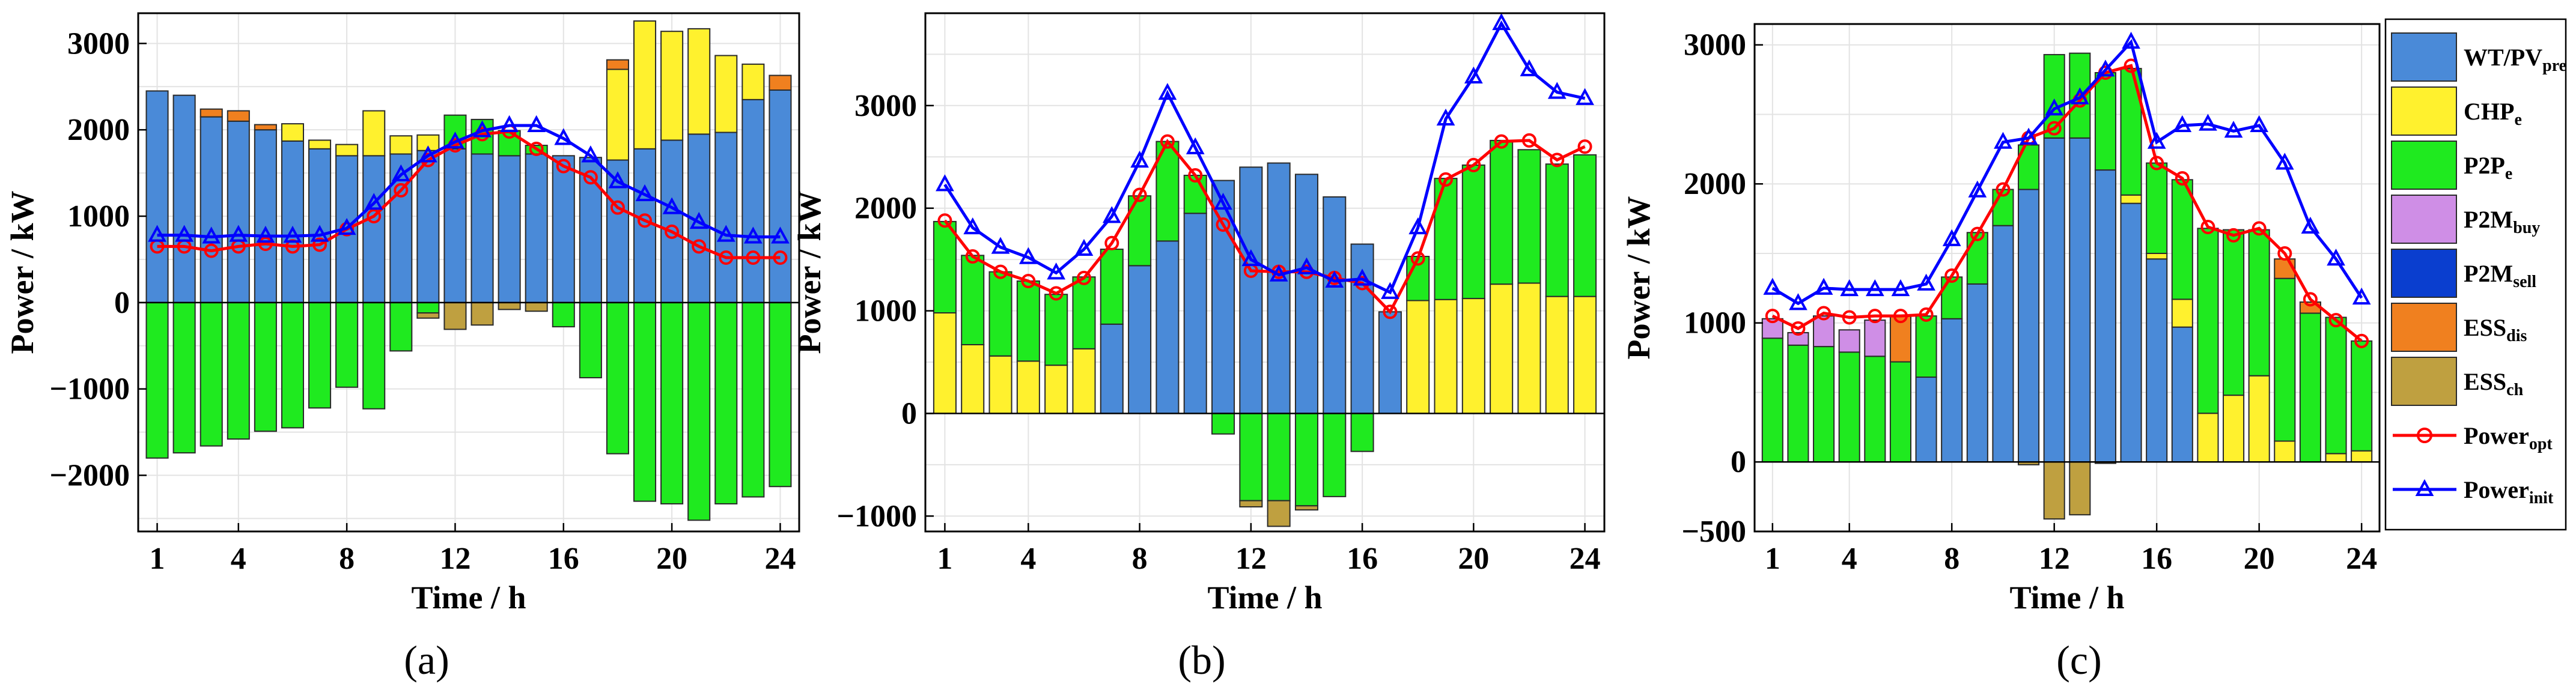 The image size is (2576, 693). What do you see at coordinates (1201, 660) in the screenshot?
I see `panel-label: (b)` at bounding box center [1201, 660].